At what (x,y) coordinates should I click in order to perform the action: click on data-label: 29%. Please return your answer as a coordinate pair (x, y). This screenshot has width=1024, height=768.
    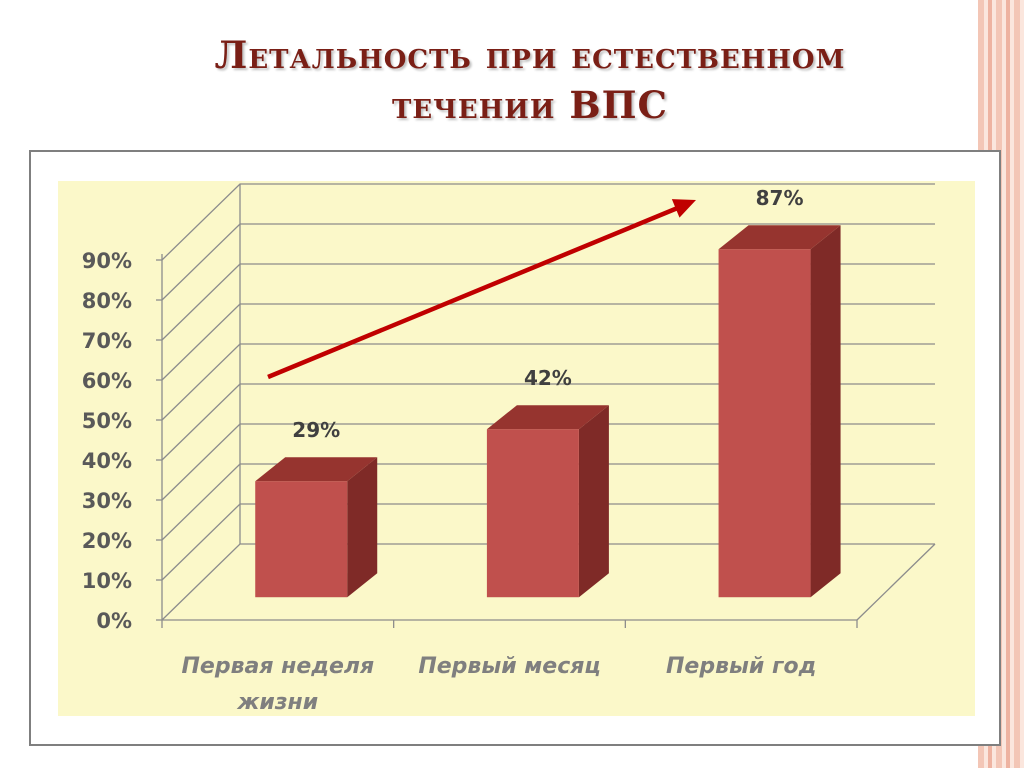
    Looking at the image, I should click on (316, 430).